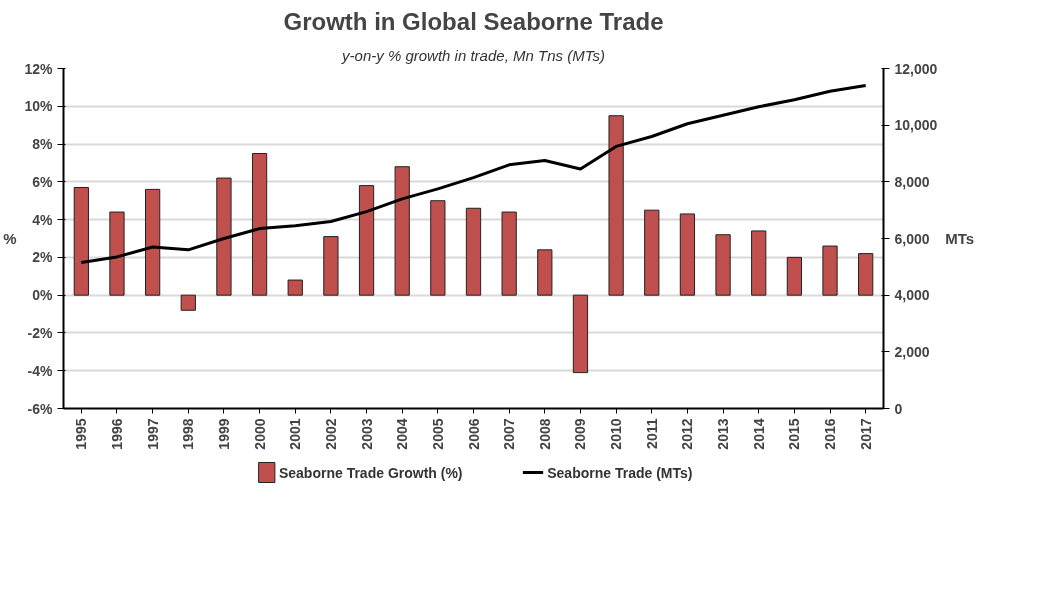  What do you see at coordinates (39, 106) in the screenshot?
I see `y-tick-label: 10%` at bounding box center [39, 106].